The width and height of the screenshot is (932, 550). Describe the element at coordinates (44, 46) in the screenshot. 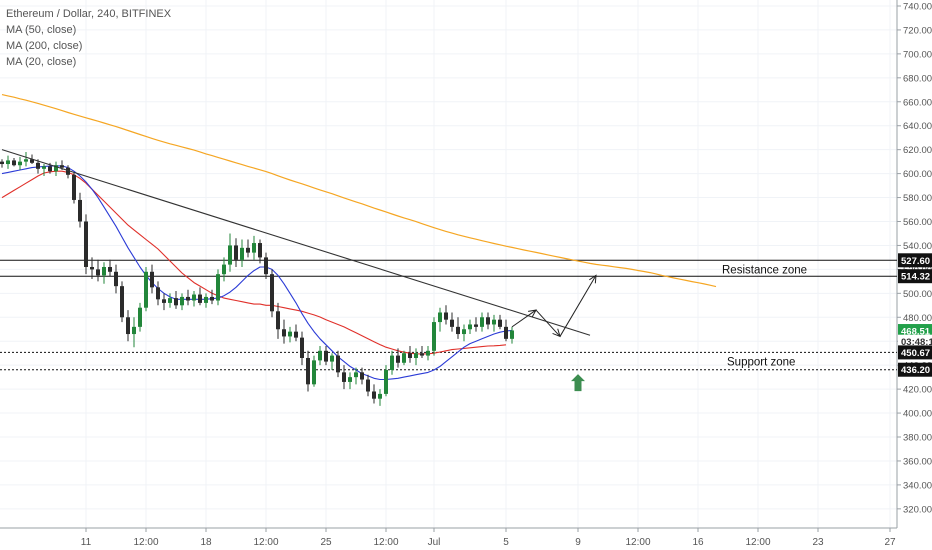

I see `legend-ma200: MA (200, close)` at that location.